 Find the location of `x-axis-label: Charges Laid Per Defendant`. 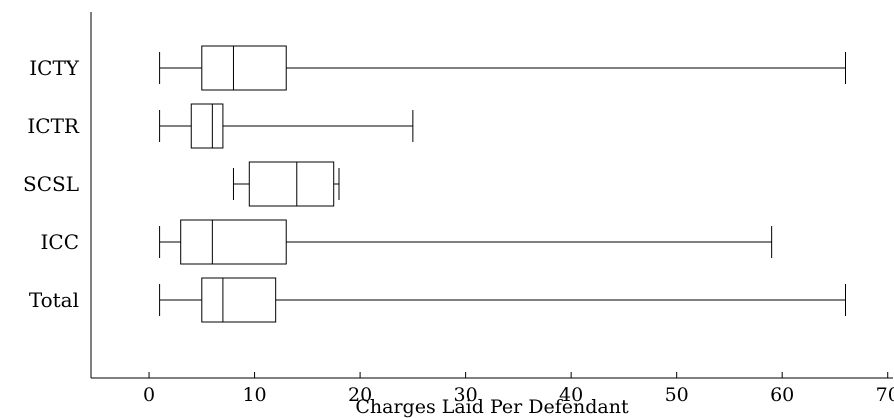

x-axis-label: Charges Laid Per Defendant is located at coordinates (492, 407).